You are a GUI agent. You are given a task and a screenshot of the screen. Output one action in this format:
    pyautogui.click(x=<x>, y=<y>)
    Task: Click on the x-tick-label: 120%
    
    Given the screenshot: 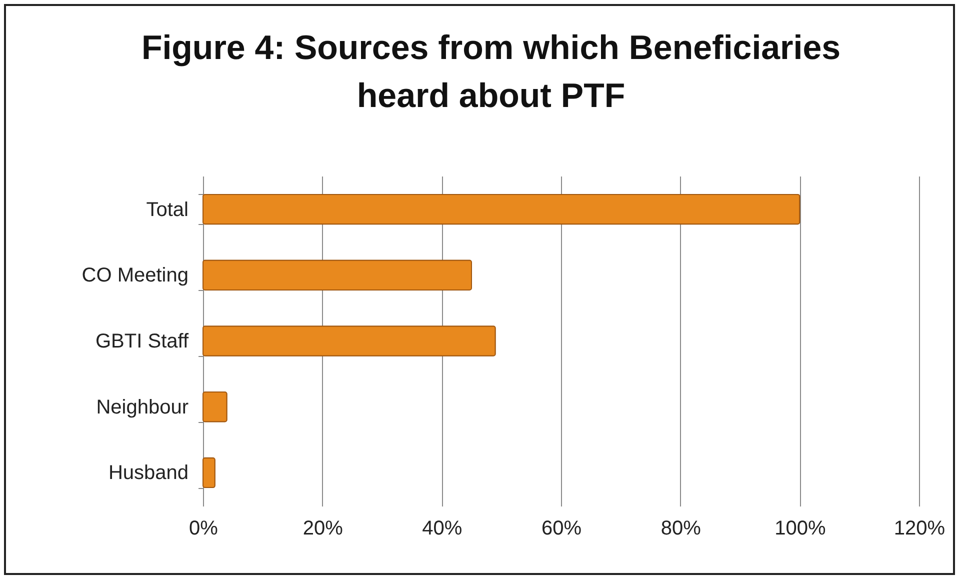 What is the action you would take?
    pyautogui.click(x=920, y=529)
    